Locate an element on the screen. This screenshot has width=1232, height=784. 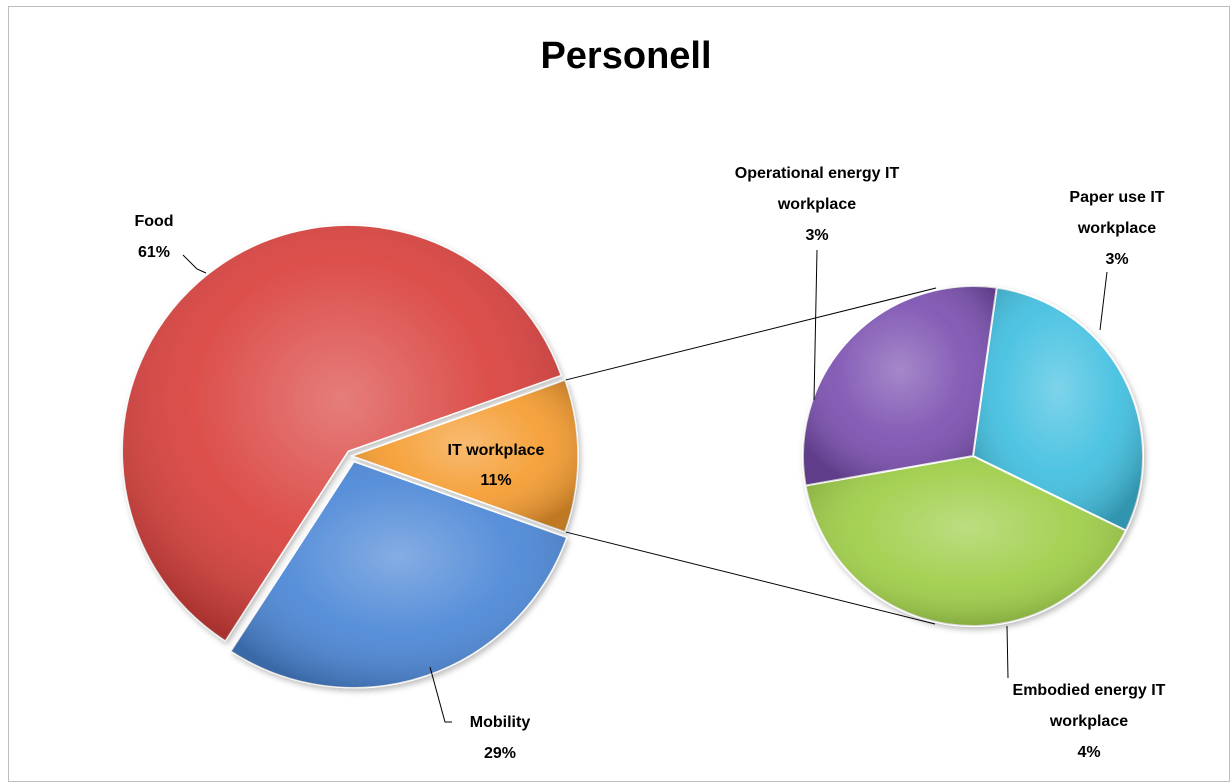
leader-food is located at coordinates (194, 264).